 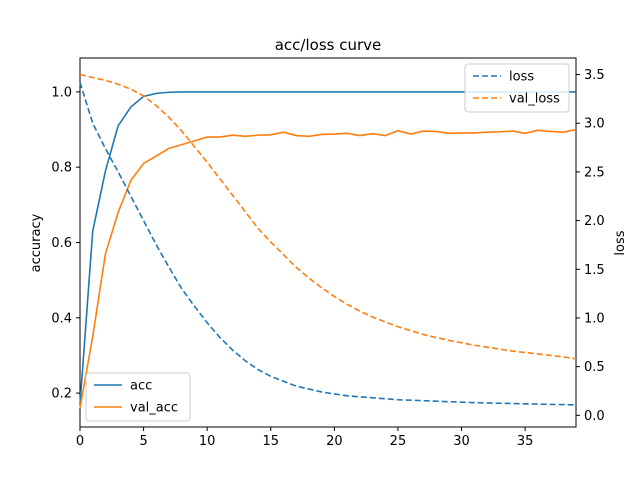 I want to click on y-tick-label-right: 0.5, so click(x=594, y=367).